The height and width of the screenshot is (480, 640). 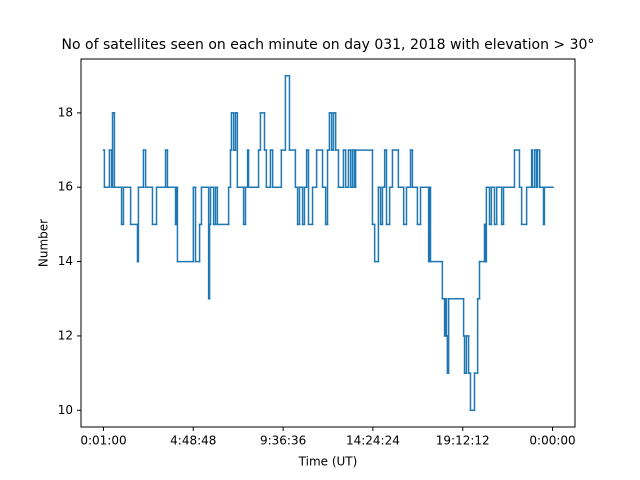 What do you see at coordinates (552, 441) in the screenshot?
I see `x-tick-label: 0:00:00` at bounding box center [552, 441].